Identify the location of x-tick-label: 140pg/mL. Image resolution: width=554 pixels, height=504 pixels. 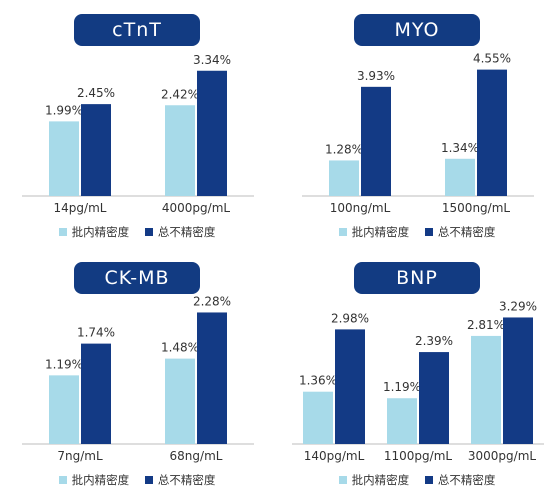
(334, 456).